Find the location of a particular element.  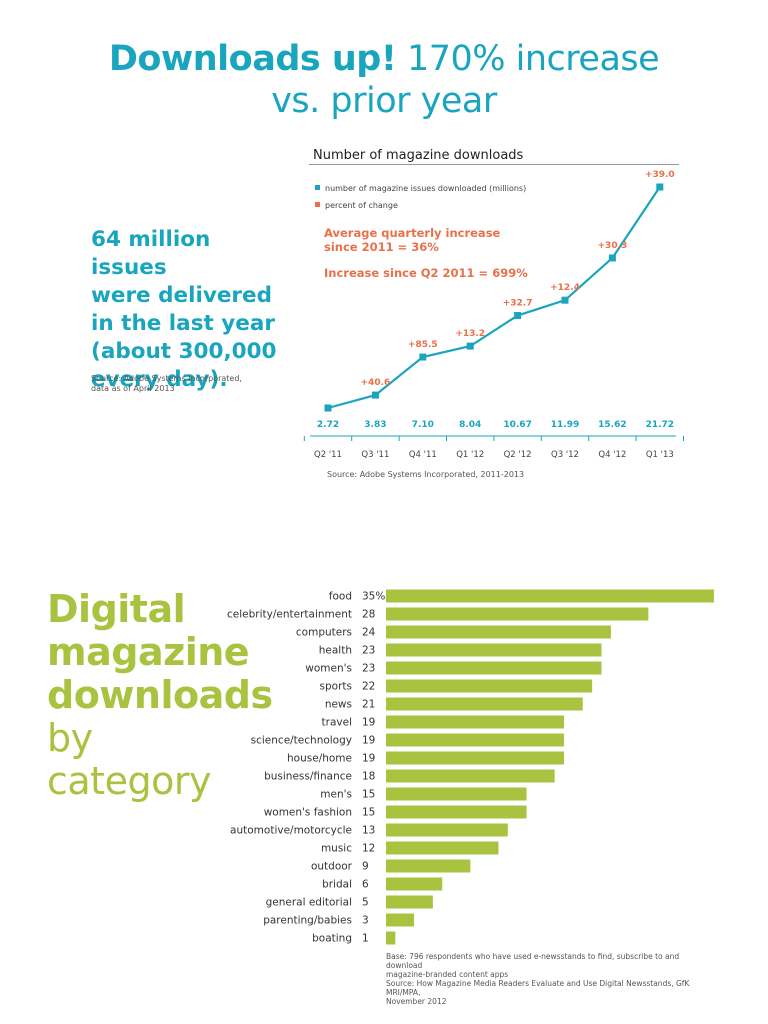

value-label: 2.72 is located at coordinates (328, 425).